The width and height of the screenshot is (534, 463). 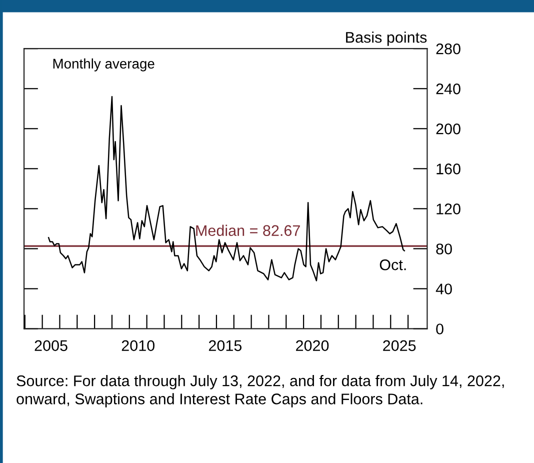 What do you see at coordinates (399, 346) in the screenshot?
I see `x-tick-label: 2025` at bounding box center [399, 346].